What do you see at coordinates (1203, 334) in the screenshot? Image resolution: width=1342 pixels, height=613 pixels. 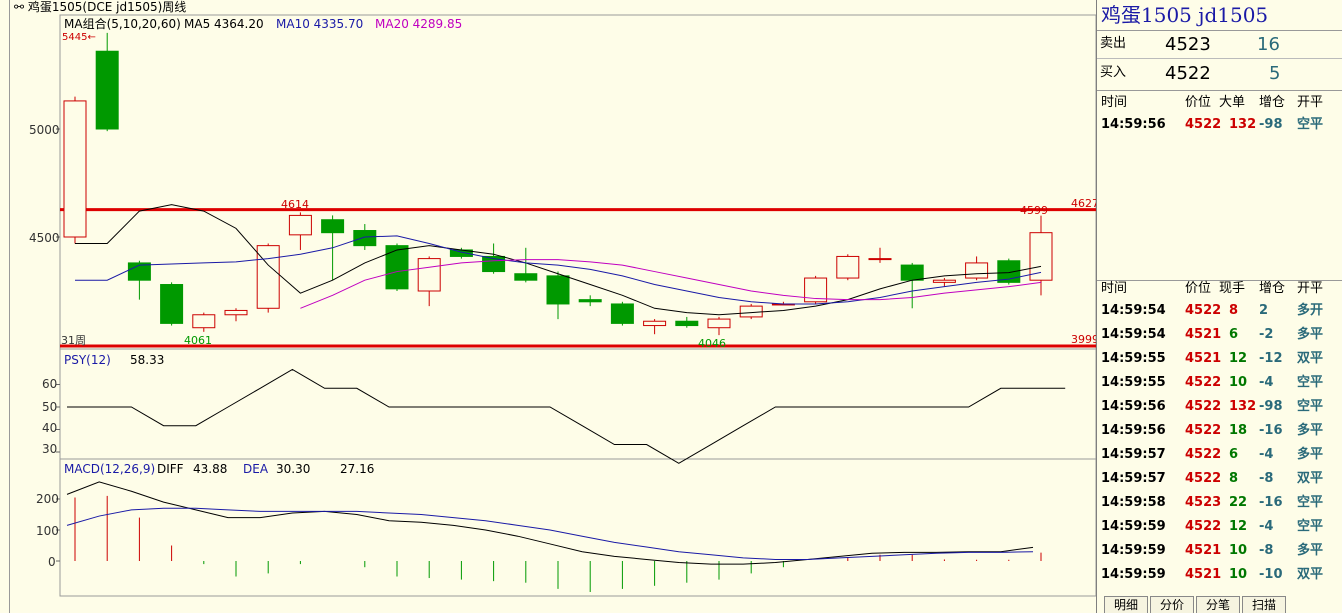 I see `tick-price: 4521` at bounding box center [1203, 334].